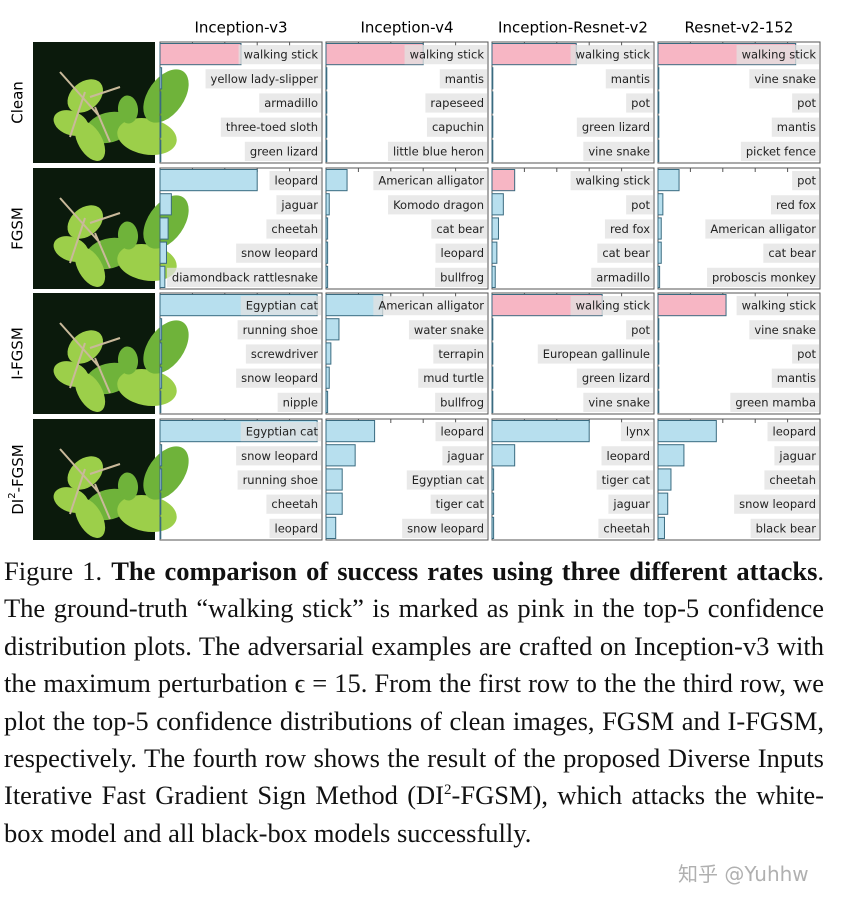 The width and height of the screenshot is (845, 907). I want to click on category-label: vine snake, so click(785, 330).